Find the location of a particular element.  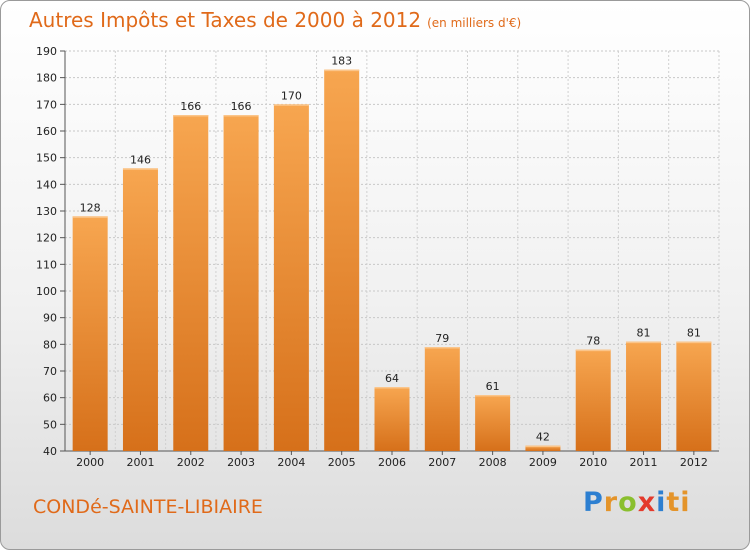

y-tick-label: 110 is located at coordinates (46, 264).